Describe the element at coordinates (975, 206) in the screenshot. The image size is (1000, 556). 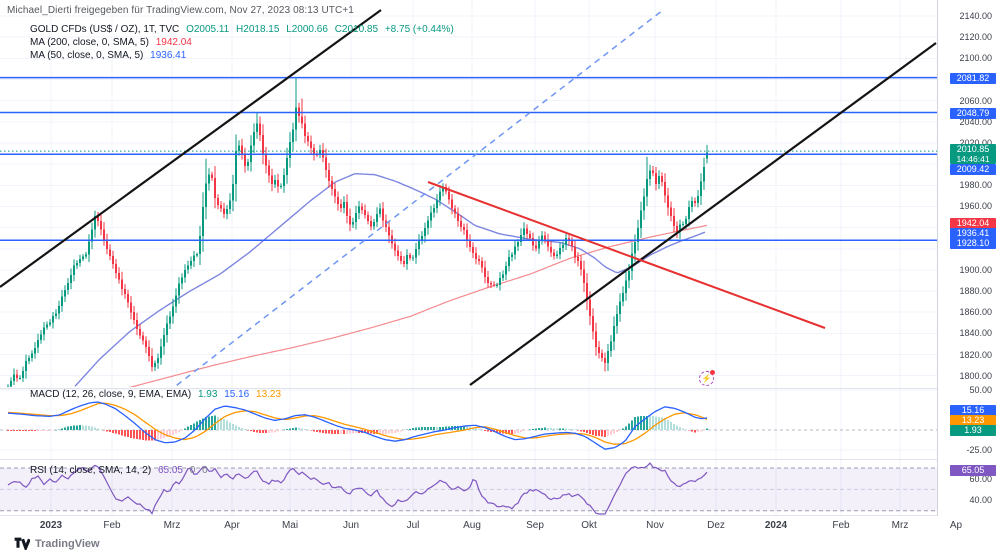
I see `price-tick: 1960.00` at that location.